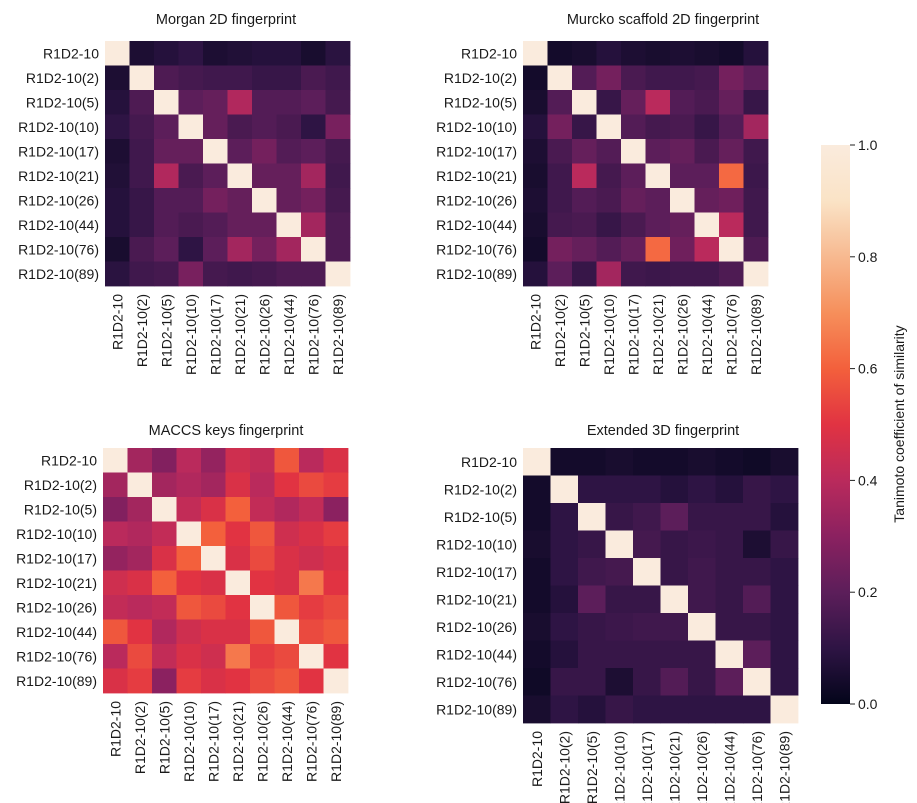 The height and width of the screenshot is (803, 917). I want to click on x-tick-label: R1D2-10(76), so click(311, 741).